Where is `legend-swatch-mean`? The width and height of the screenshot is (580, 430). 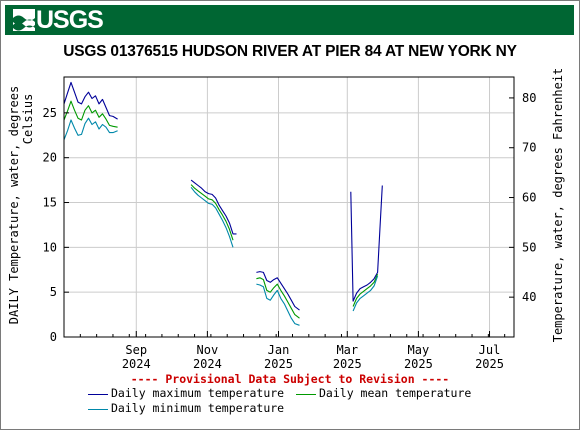 legend-swatch-mean is located at coordinates (306, 394).